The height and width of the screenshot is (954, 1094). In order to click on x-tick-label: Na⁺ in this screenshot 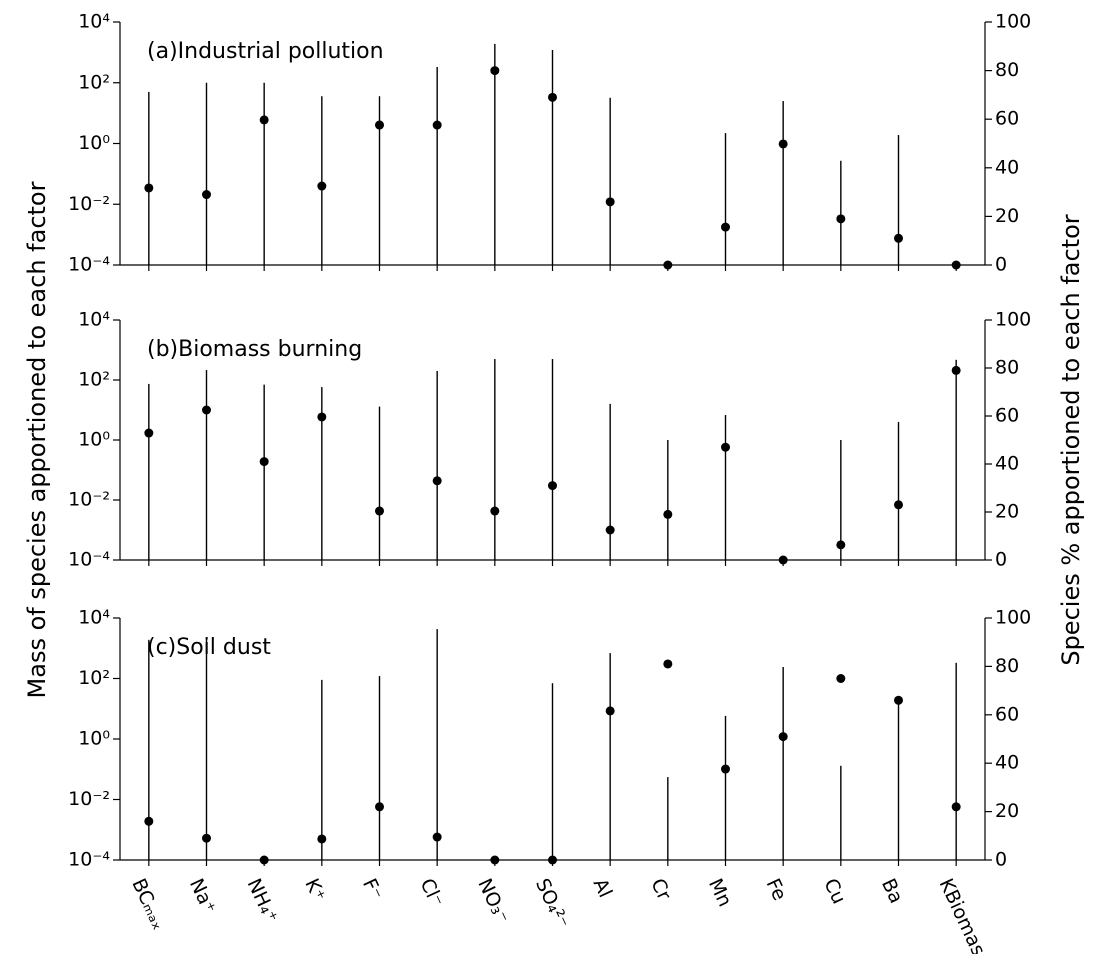, I will do `click(202, 896)`.